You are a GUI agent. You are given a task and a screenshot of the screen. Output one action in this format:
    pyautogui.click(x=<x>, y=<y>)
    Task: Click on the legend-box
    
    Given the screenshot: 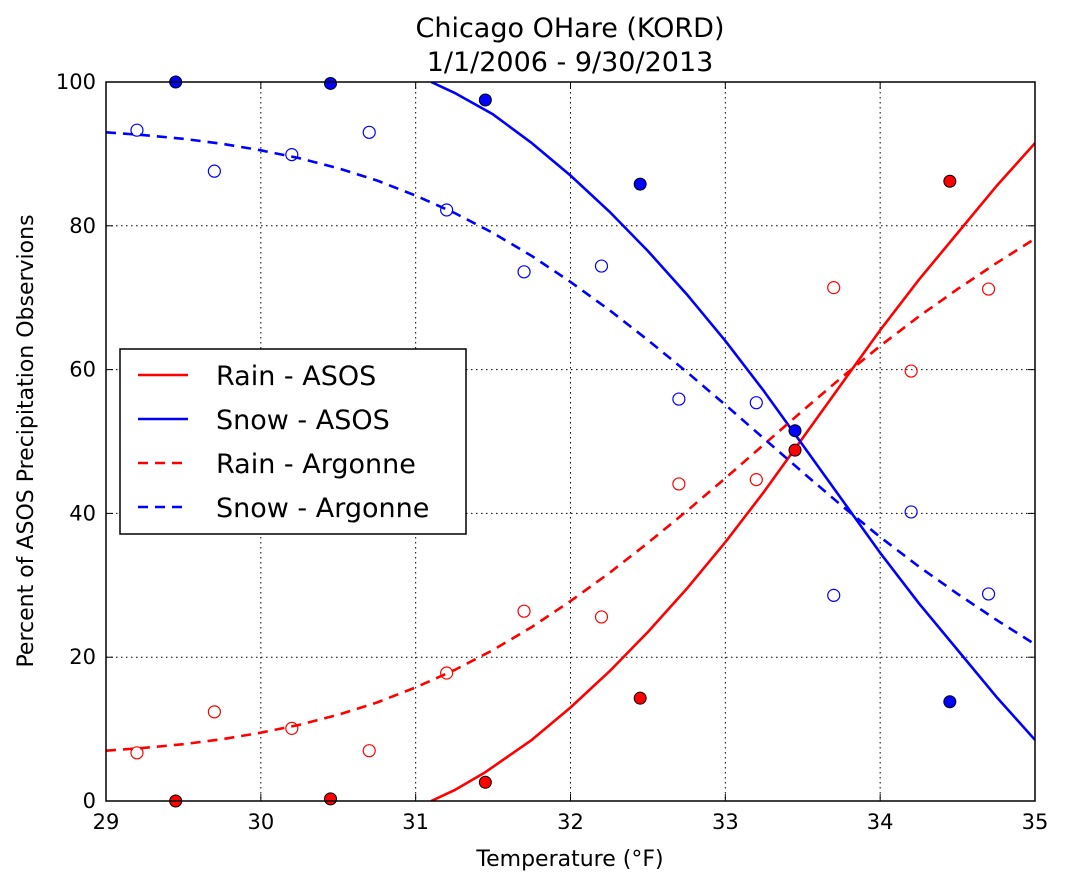 What is the action you would take?
    pyautogui.click(x=293, y=441)
    